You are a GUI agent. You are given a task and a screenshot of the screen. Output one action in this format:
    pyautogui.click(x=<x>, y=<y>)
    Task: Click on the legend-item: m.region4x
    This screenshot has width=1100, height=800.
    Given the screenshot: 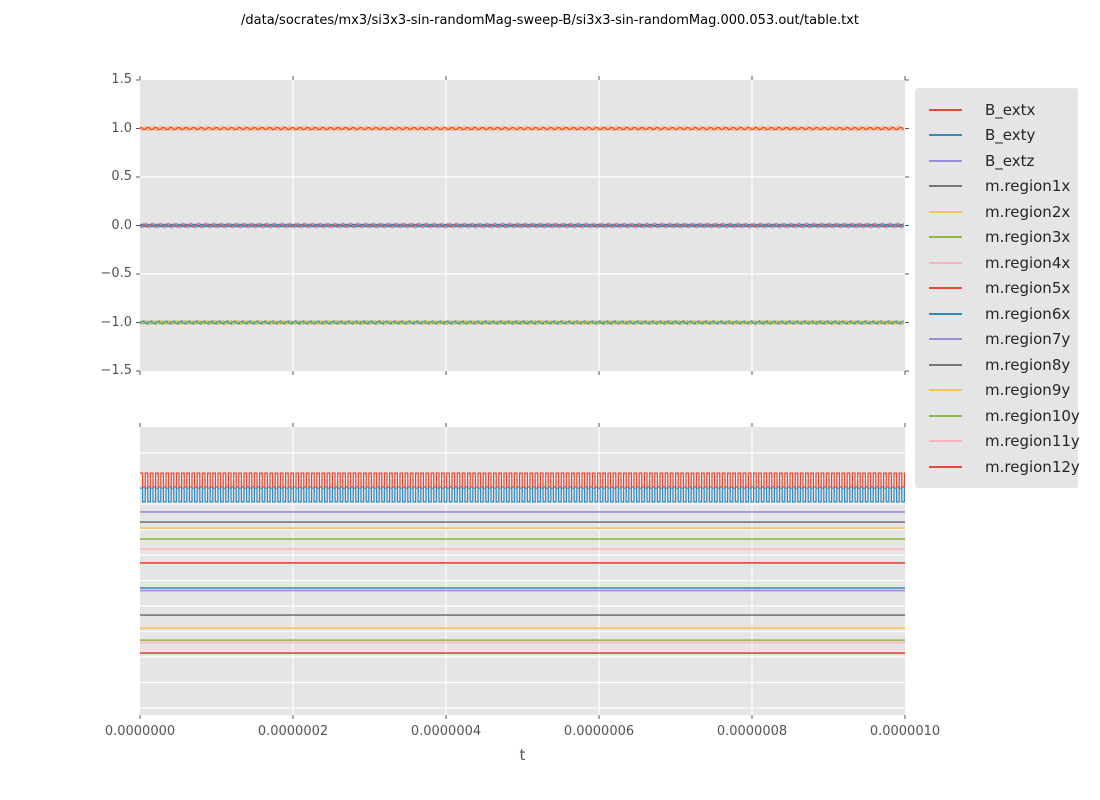 What is the action you would take?
    pyautogui.click(x=996, y=262)
    